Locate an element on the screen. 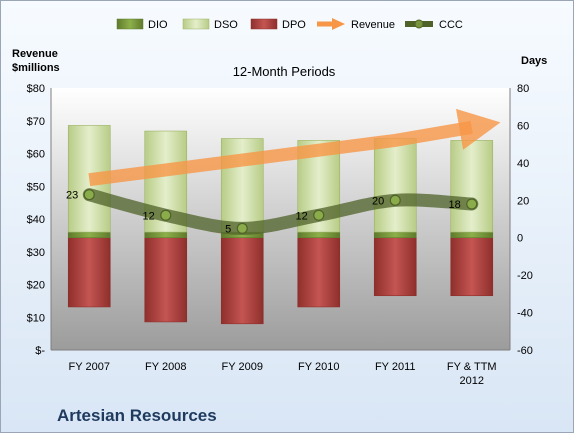  right-tick-label: -40 is located at coordinates (525, 314).